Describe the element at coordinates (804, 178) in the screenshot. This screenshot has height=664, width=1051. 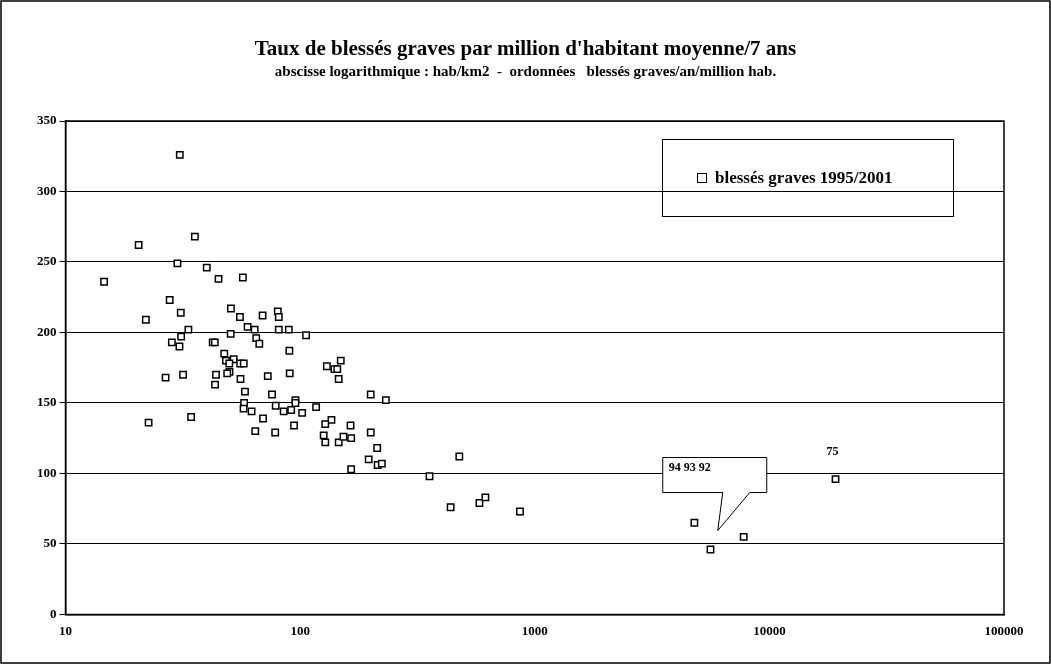
I see `legend-label: blessés graves 1995/2001` at that location.